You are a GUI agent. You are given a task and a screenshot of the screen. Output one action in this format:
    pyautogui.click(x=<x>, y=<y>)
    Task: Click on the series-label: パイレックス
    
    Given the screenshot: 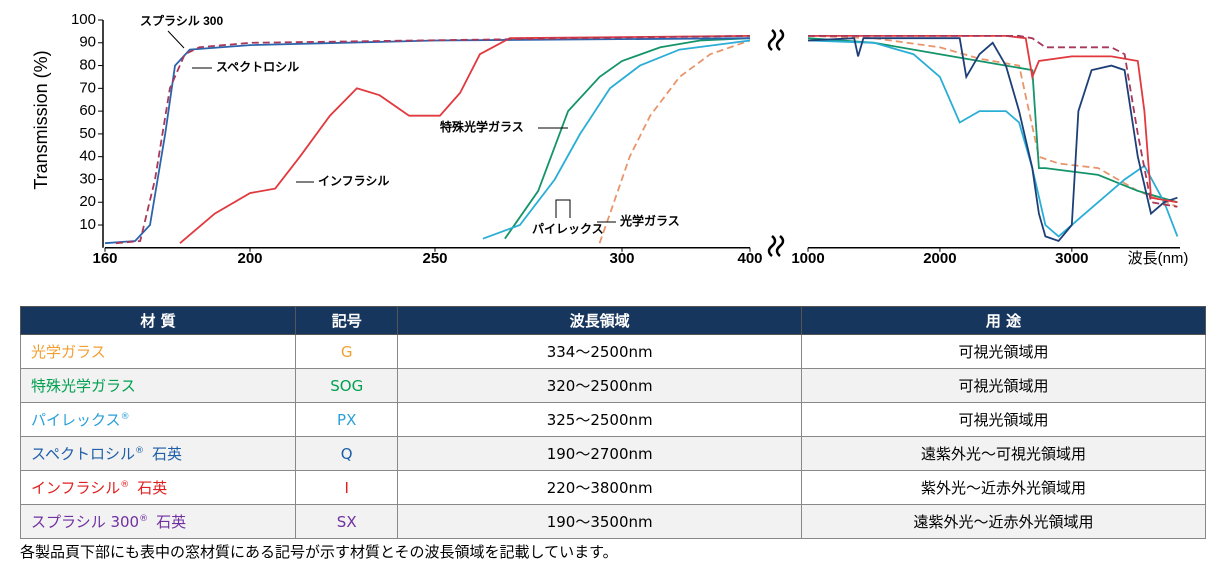 What is the action you would take?
    pyautogui.click(x=568, y=229)
    